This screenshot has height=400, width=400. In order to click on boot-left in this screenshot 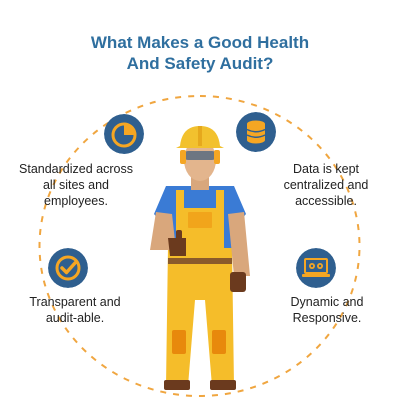, I will do `click(177, 385)`.